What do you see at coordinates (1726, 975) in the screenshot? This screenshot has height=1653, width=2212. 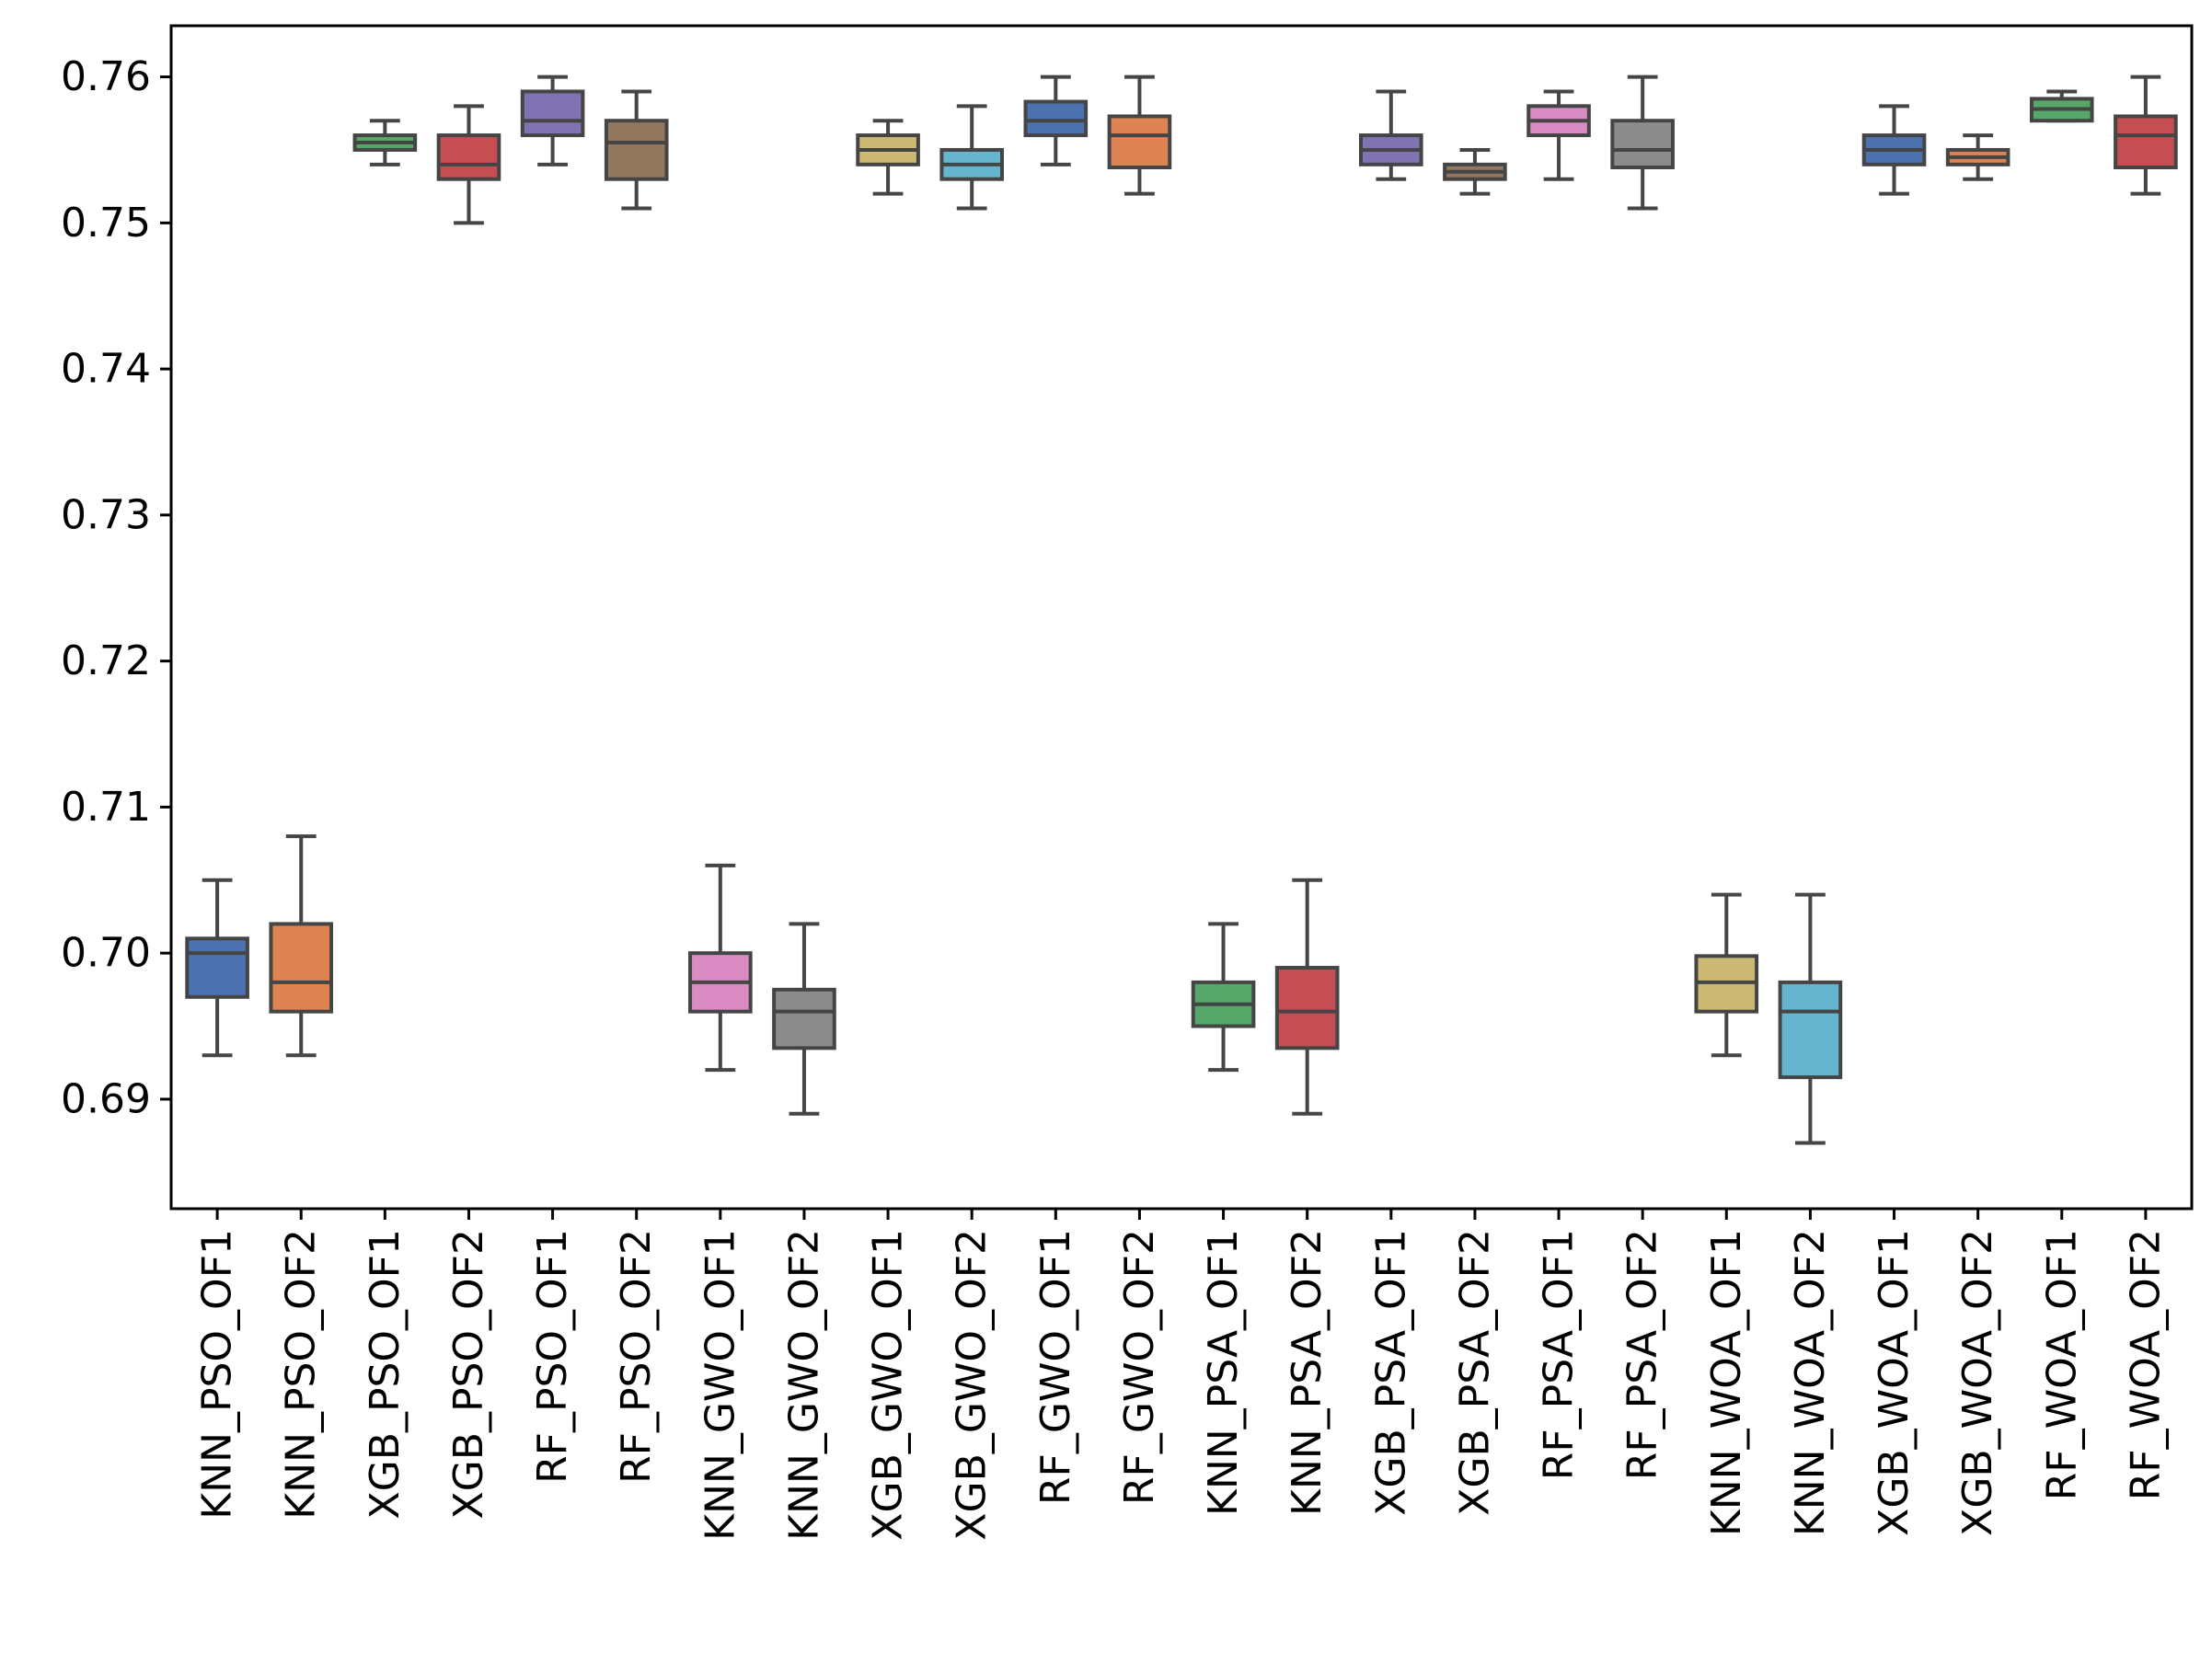 I see `box-KNN_WOA_OF1` at bounding box center [1726, 975].